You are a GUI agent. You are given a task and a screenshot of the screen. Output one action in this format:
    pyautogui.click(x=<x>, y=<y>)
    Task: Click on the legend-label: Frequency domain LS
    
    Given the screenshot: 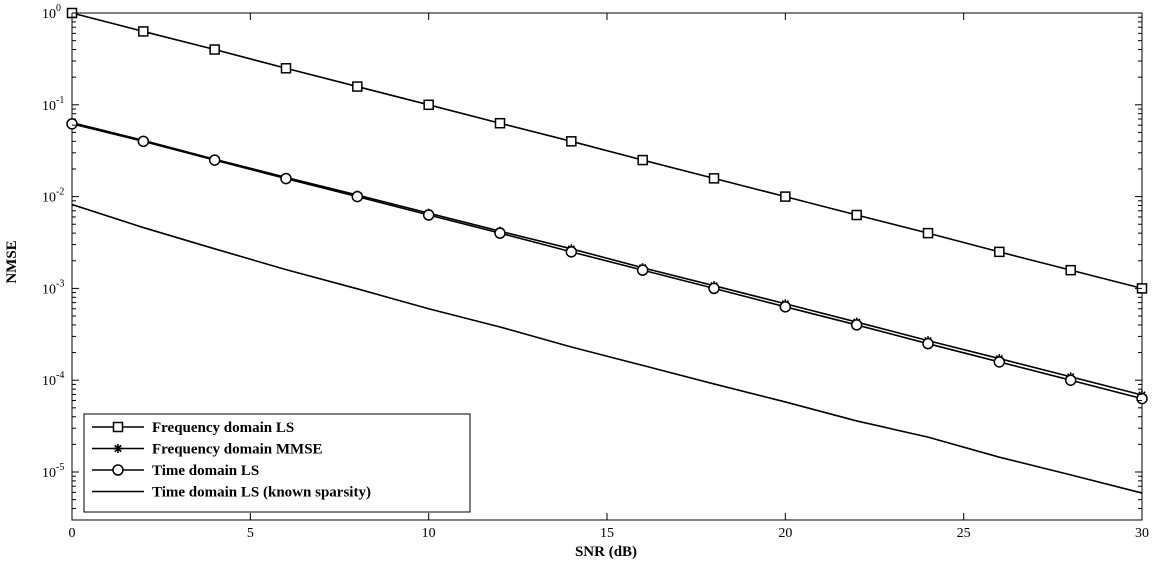 What is the action you would take?
    pyautogui.click(x=223, y=428)
    